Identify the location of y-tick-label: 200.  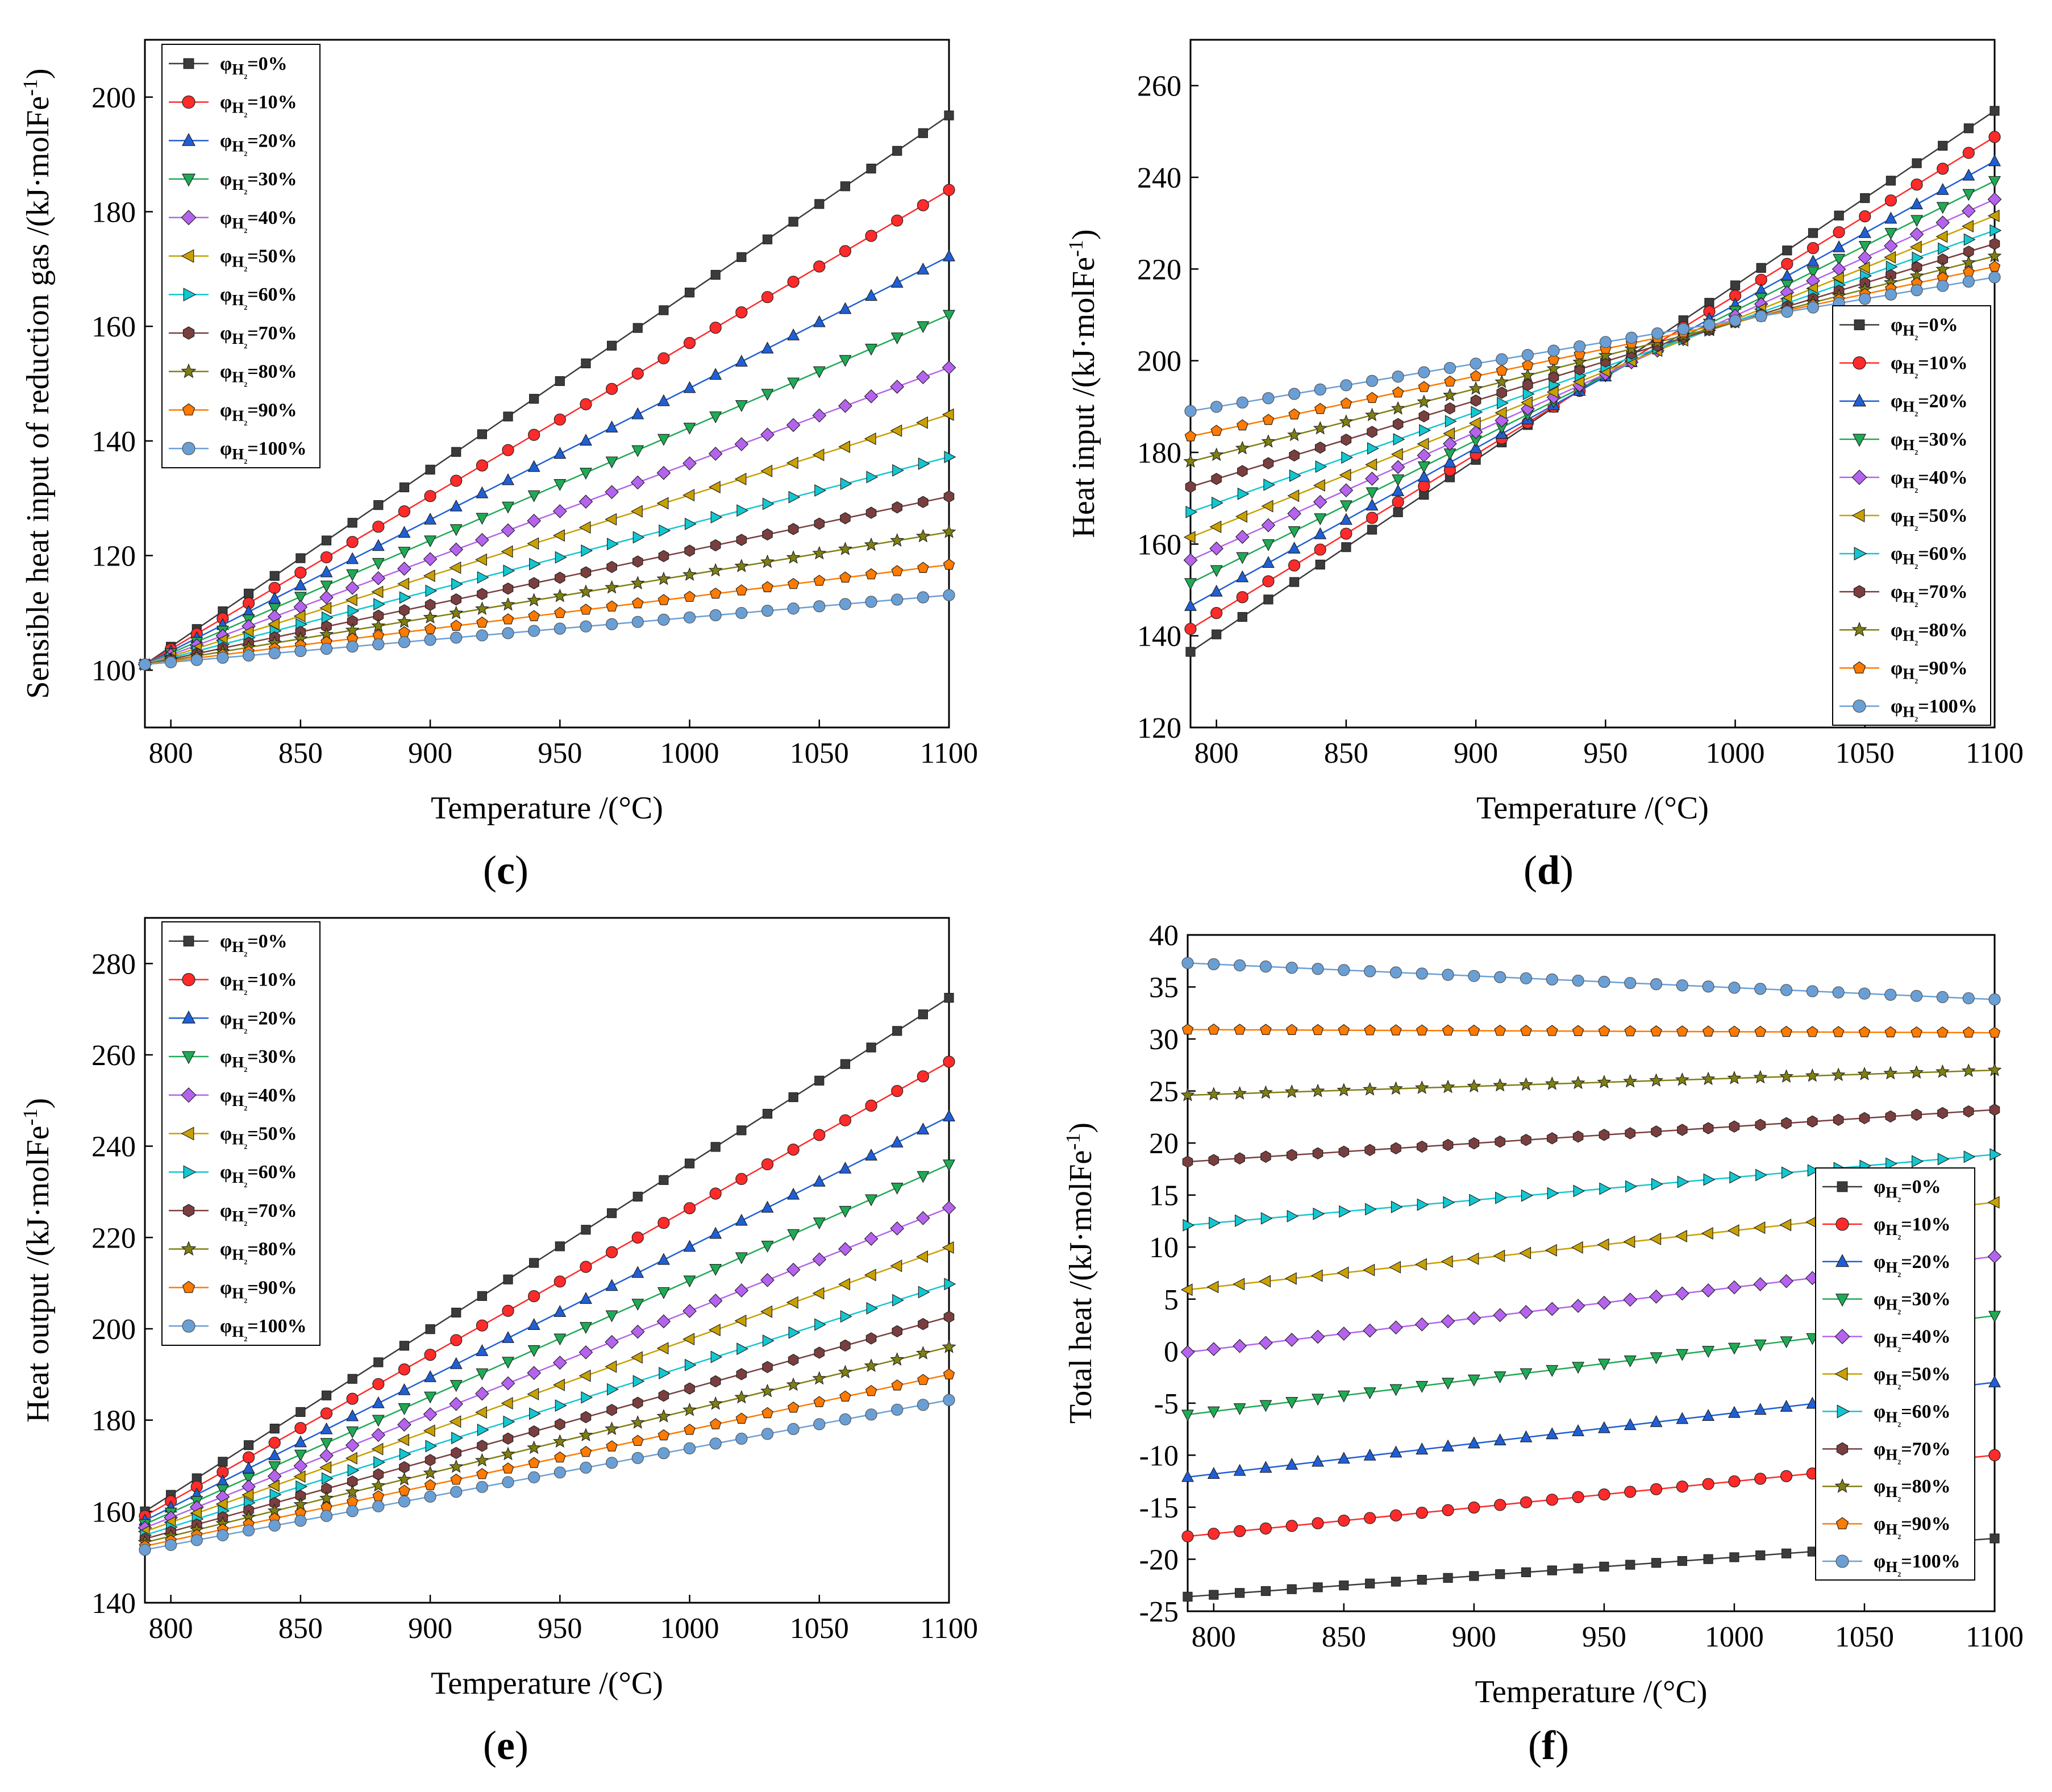
(114, 98).